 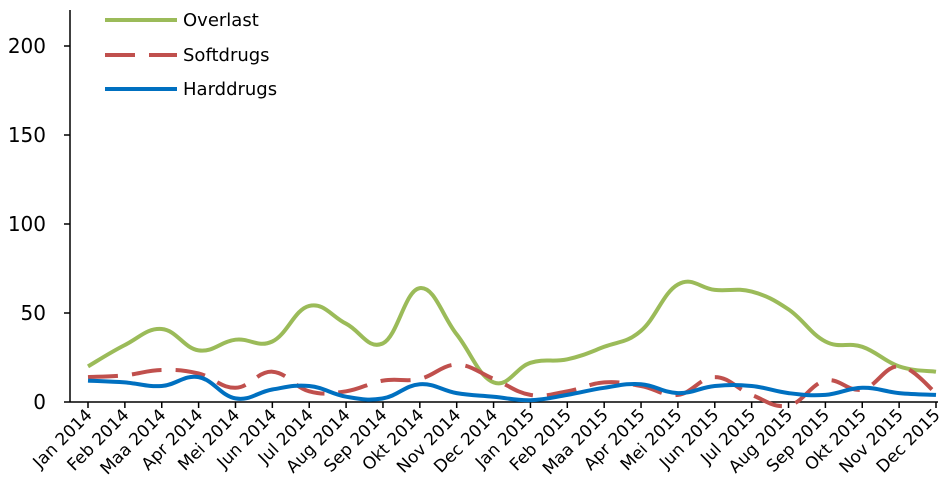 What do you see at coordinates (27, 135) in the screenshot?
I see `y-tick-label: 150` at bounding box center [27, 135].